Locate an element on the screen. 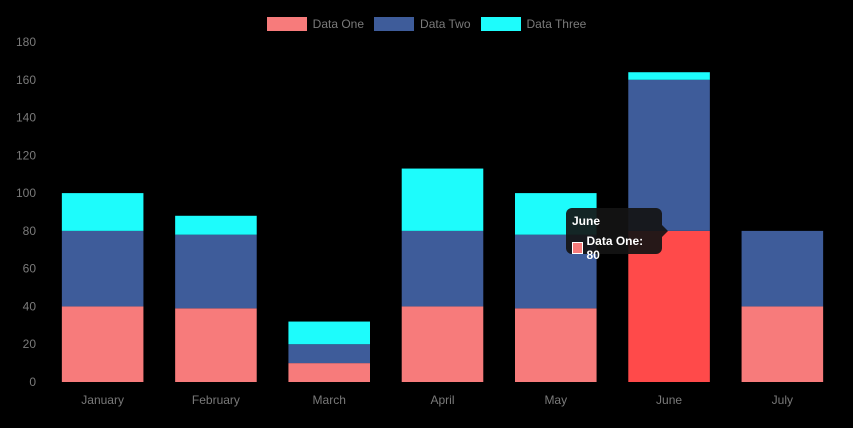  x-tick-label: January is located at coordinates (102, 400).